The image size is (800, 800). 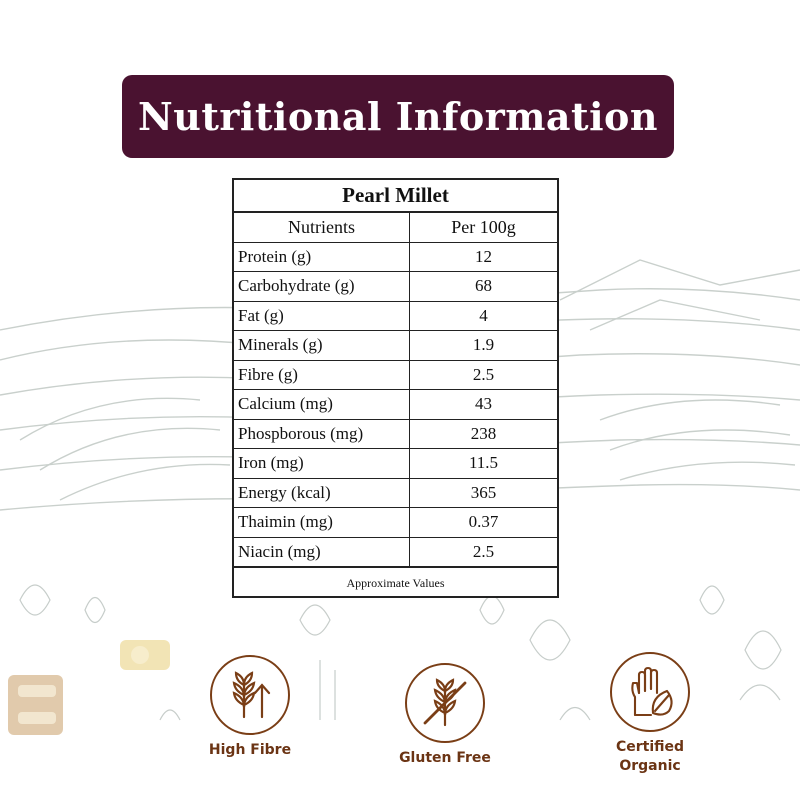 I want to click on table-row: Phospborous (mg) 238, so click(x=395, y=434).